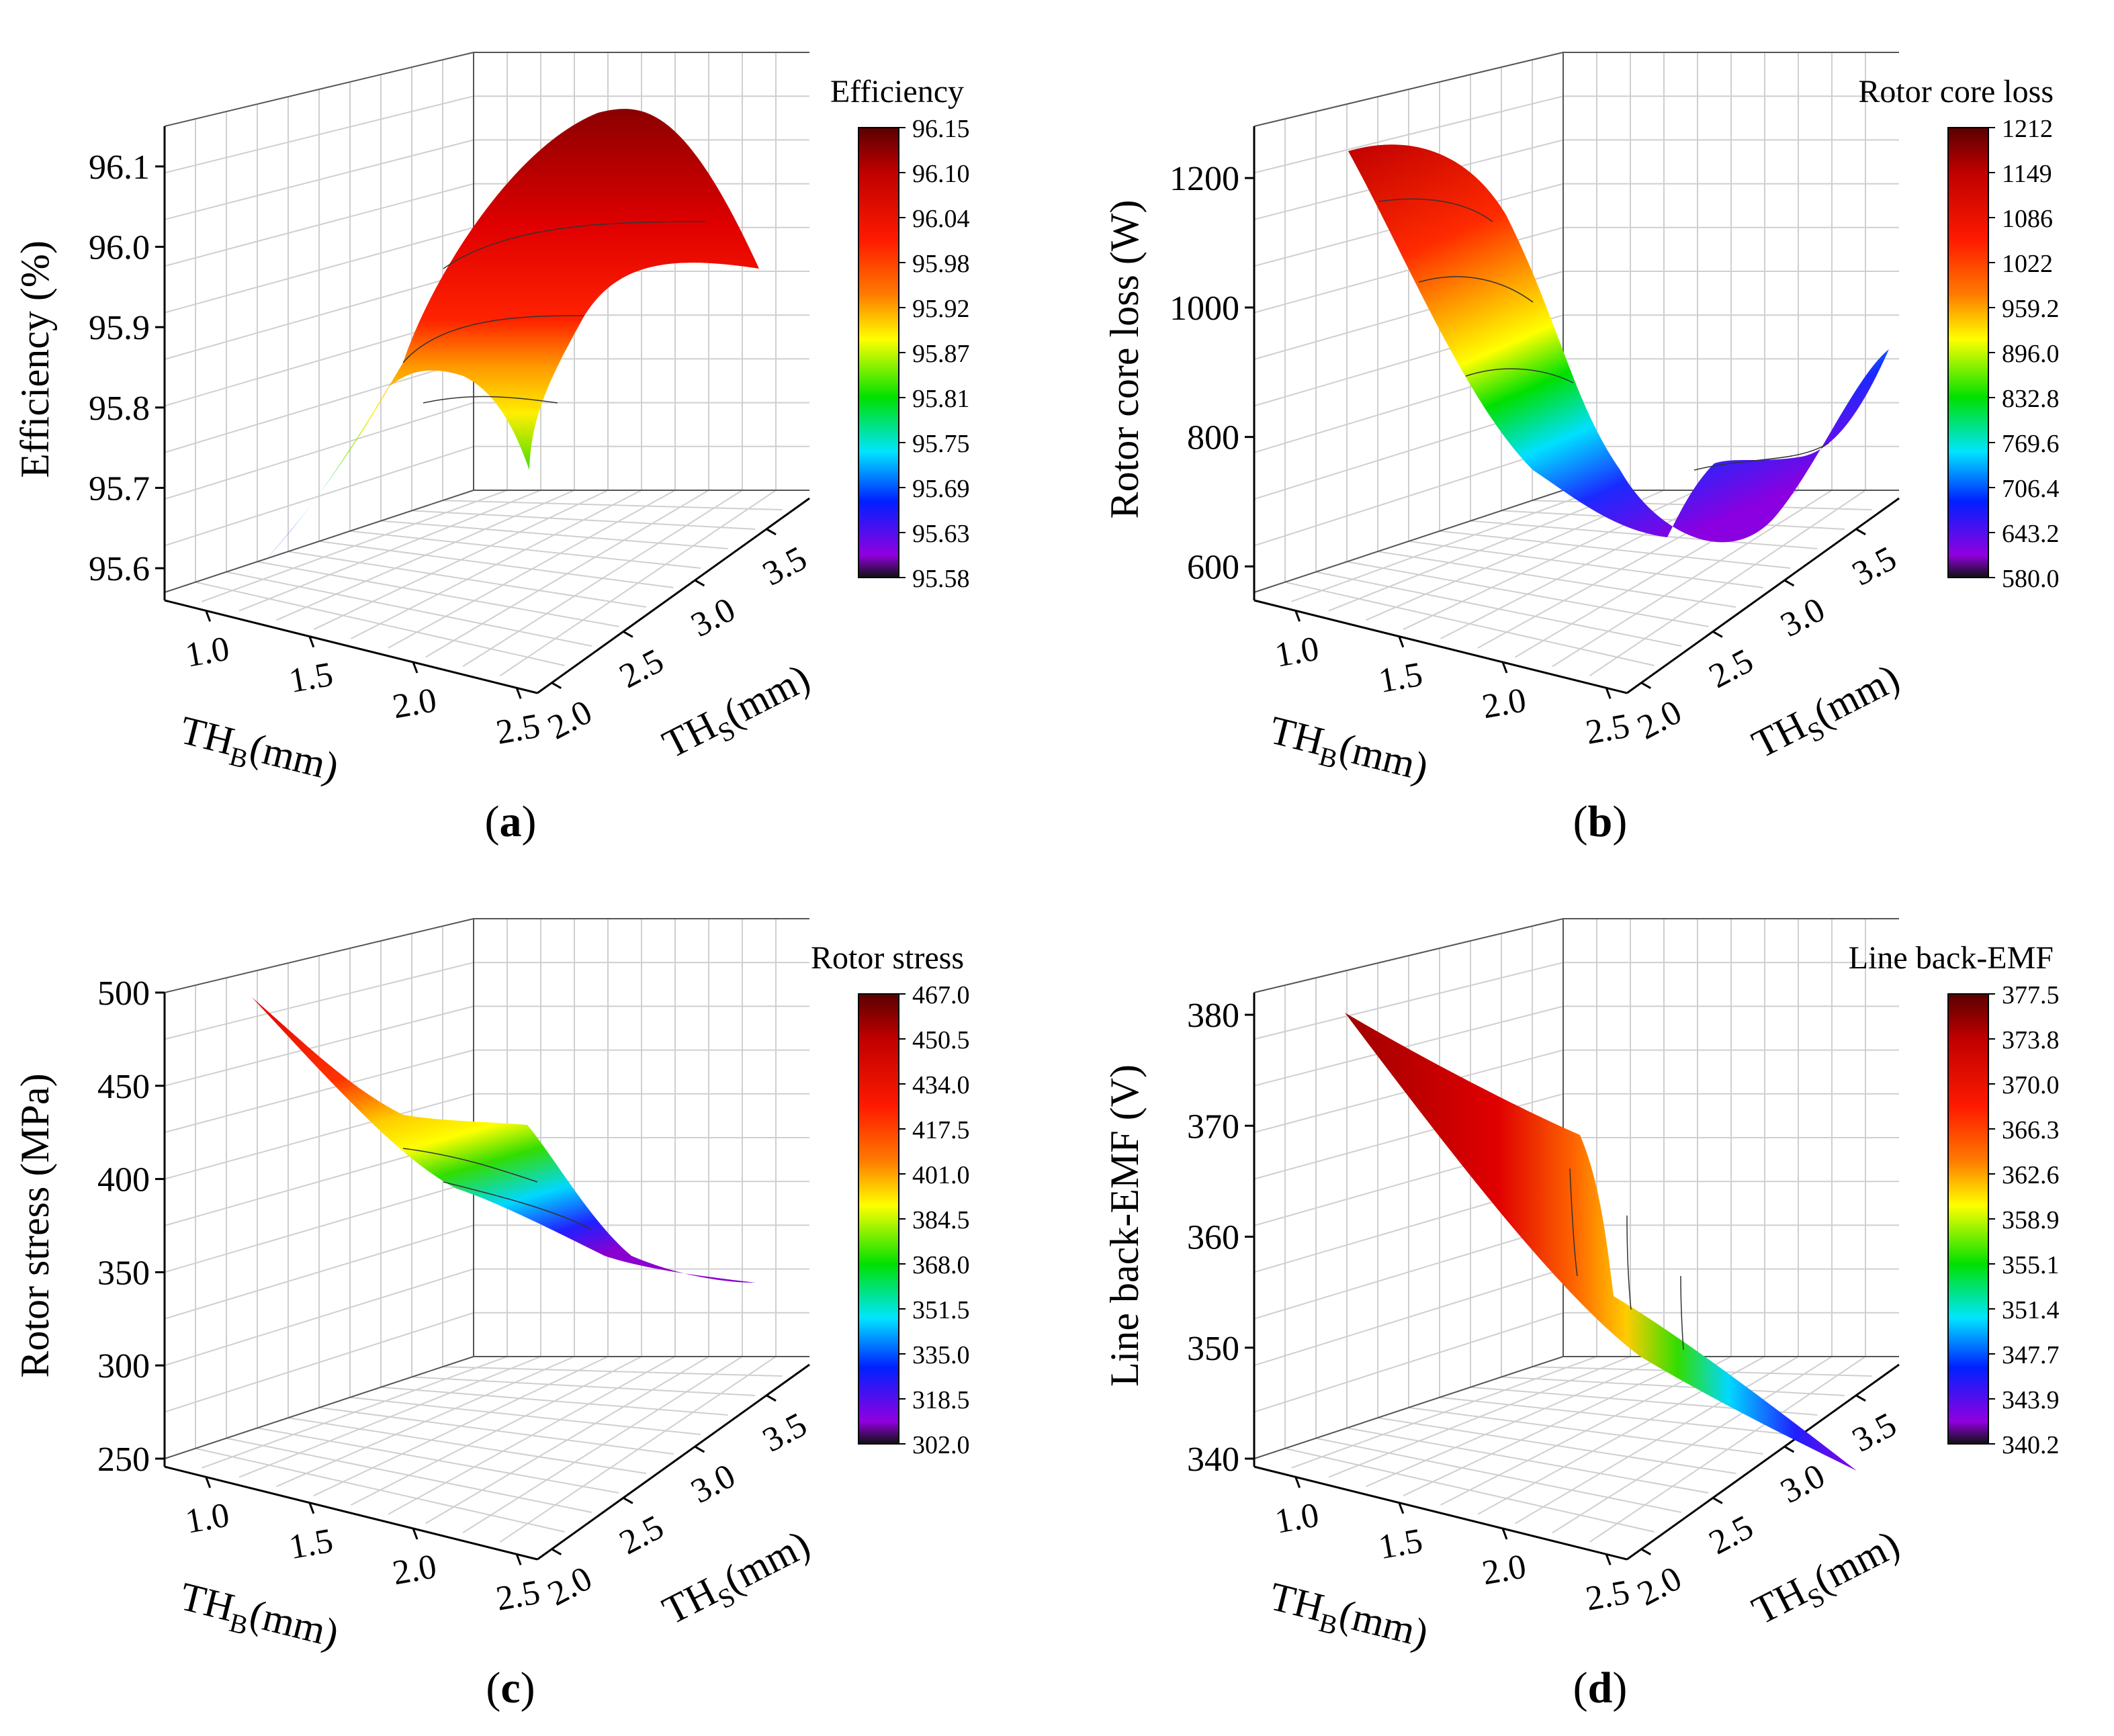 The image size is (2114, 1736). Describe the element at coordinates (1213, 438) in the screenshot. I see `z-tick-label: 800` at that location.